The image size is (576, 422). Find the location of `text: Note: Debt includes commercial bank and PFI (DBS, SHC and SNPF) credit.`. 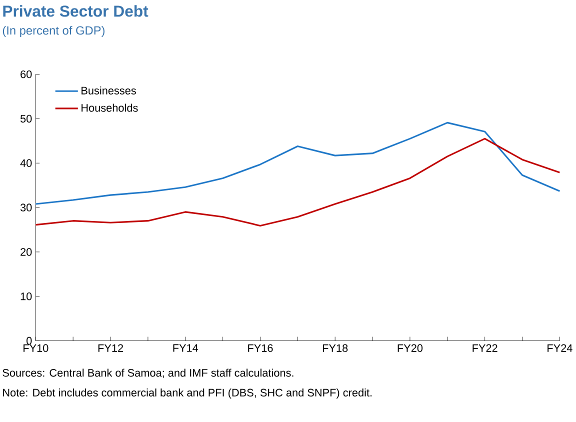

text: Note: Debt includes commercial bank and PFI (DBS, SHC and SNPF) credit. is located at coordinates (187, 393).